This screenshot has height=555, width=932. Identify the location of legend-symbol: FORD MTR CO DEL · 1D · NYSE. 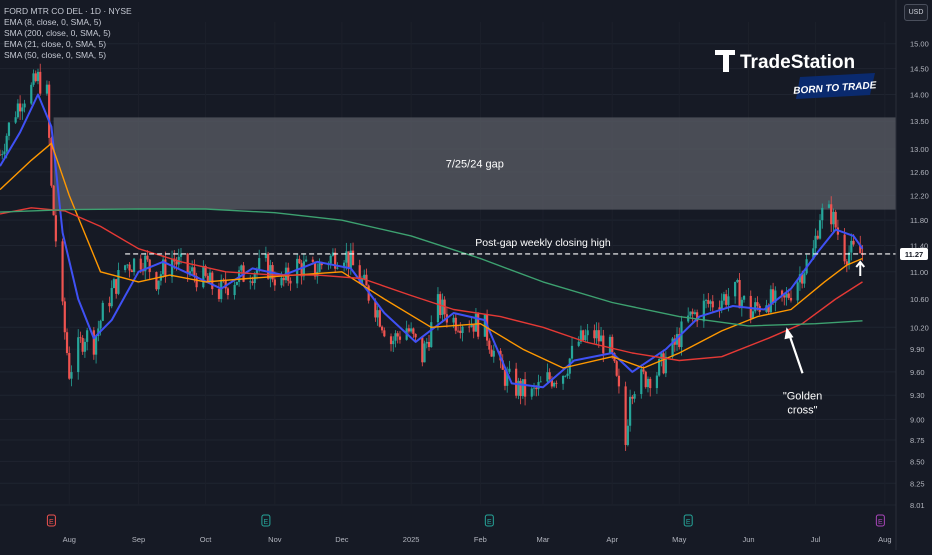
(68, 11).